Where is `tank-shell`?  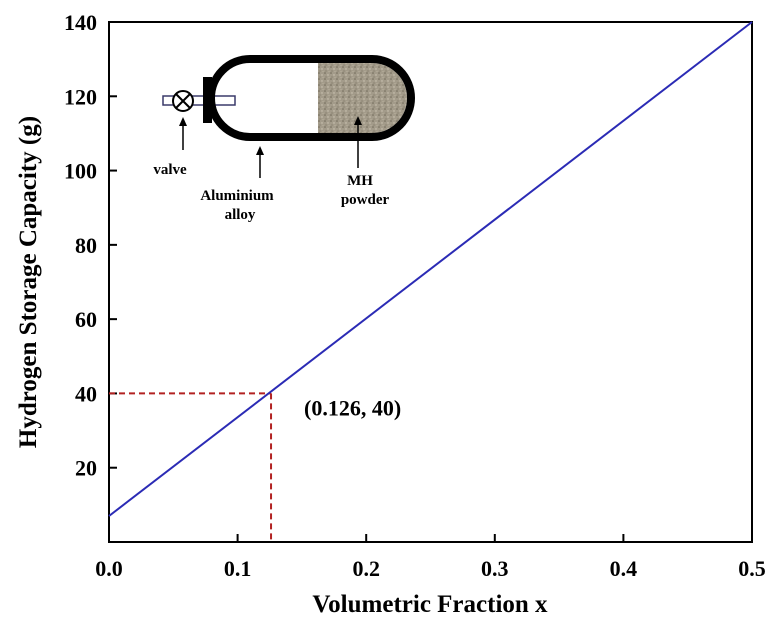 tank-shell is located at coordinates (311, 98).